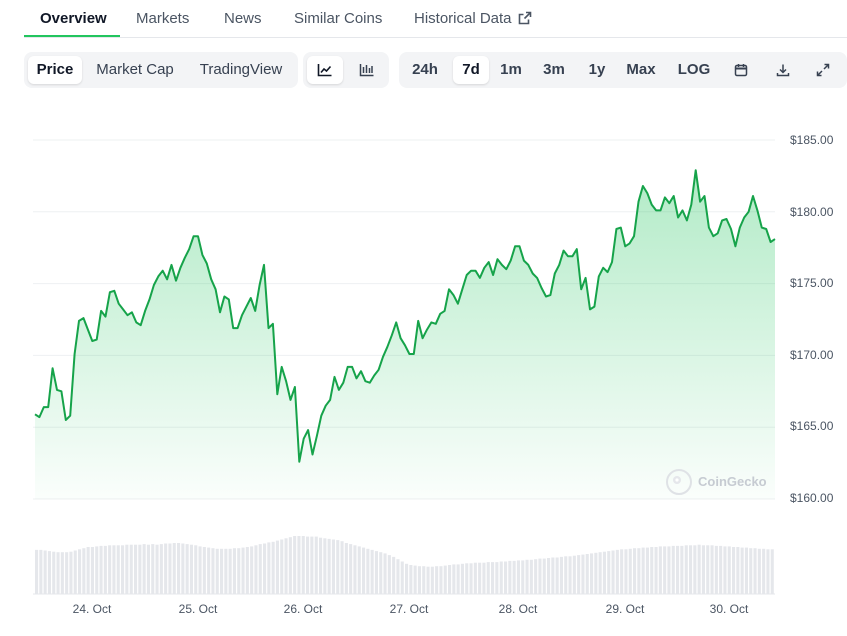 Image resolution: width=847 pixels, height=636 pixels. I want to click on range-max-button: Max, so click(641, 69).